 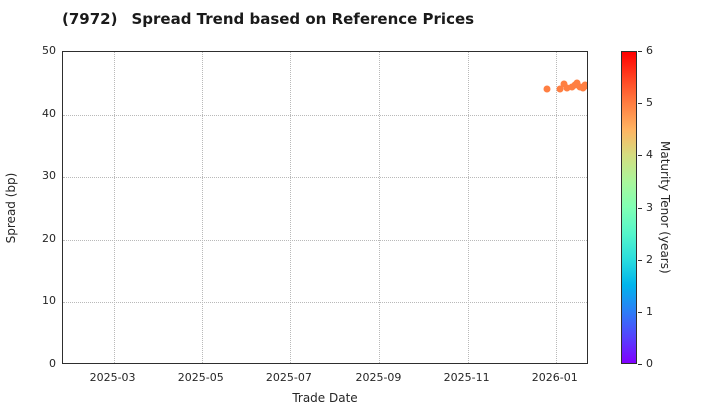 I want to click on colorbar-gradient, so click(x=629, y=207).